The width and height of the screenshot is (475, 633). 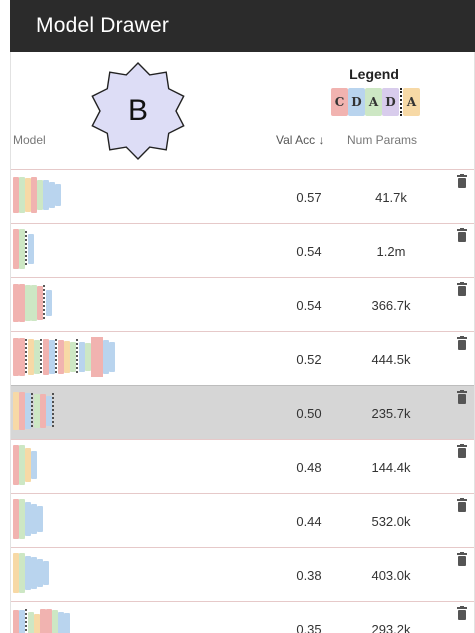 I want to click on legend-item-d: D, so click(x=356, y=102).